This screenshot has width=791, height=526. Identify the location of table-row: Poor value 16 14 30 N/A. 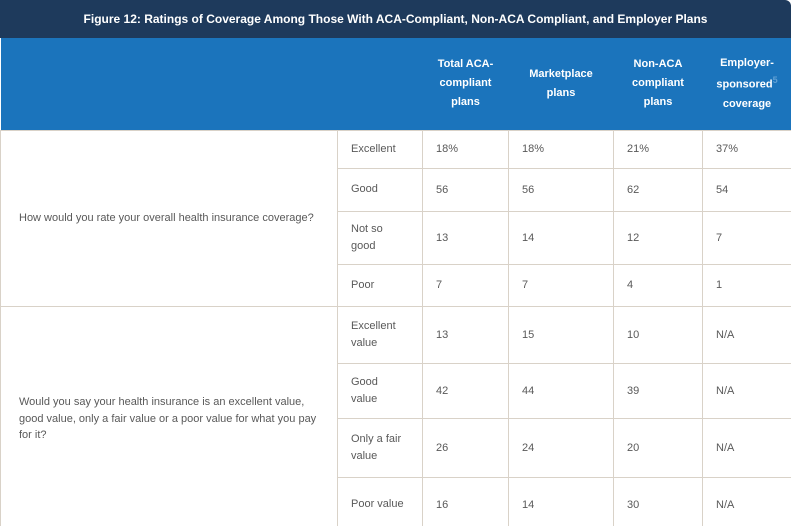
(396, 501).